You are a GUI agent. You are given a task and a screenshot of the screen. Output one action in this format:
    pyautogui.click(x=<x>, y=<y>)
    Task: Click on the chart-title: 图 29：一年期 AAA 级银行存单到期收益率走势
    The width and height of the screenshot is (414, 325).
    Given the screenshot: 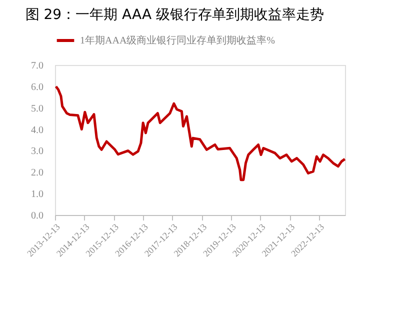 What is the action you would take?
    pyautogui.click(x=174, y=15)
    